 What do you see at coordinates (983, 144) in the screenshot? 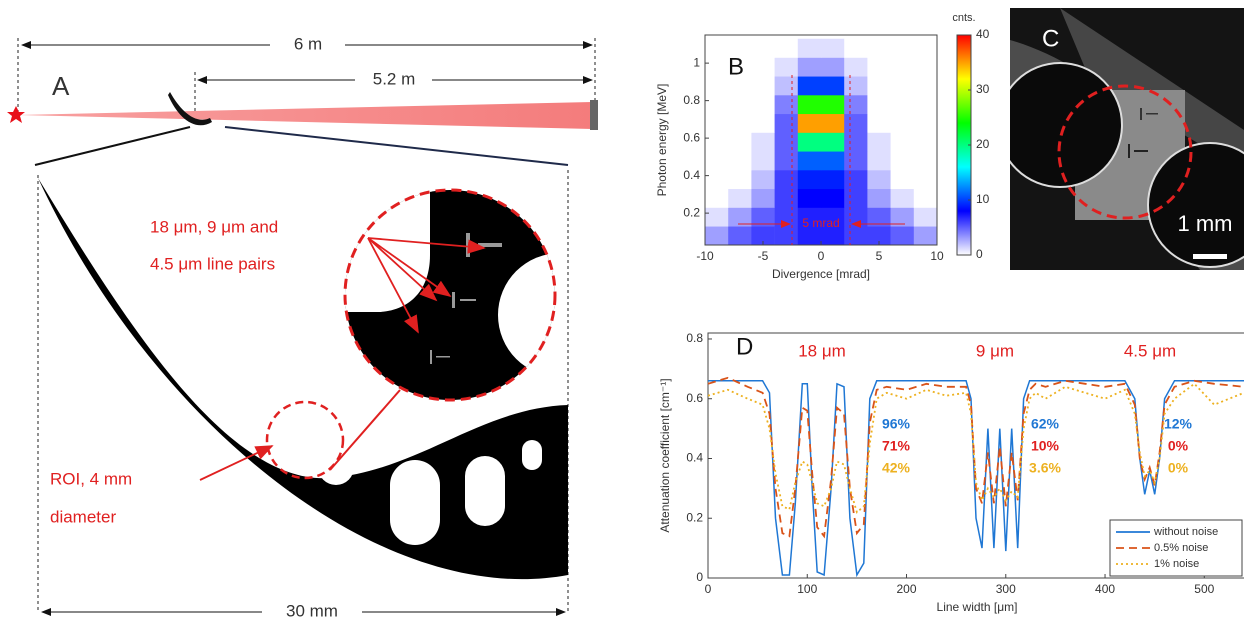
I see `colorbar-tick-label: 20` at bounding box center [983, 144].